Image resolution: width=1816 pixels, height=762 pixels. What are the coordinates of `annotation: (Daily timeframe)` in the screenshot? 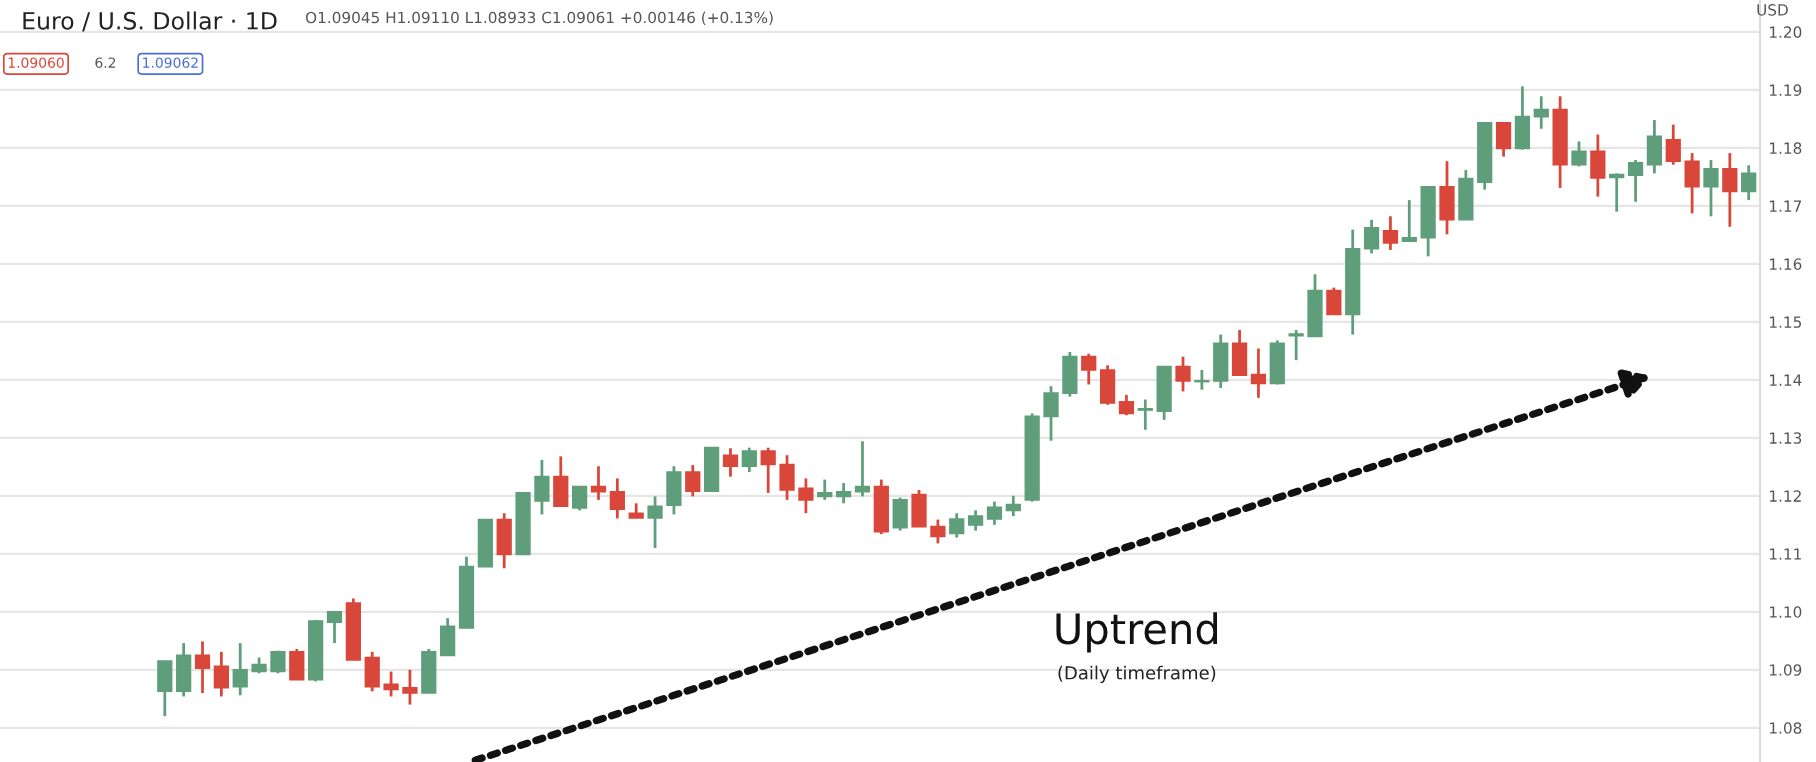 It's located at (1137, 674).